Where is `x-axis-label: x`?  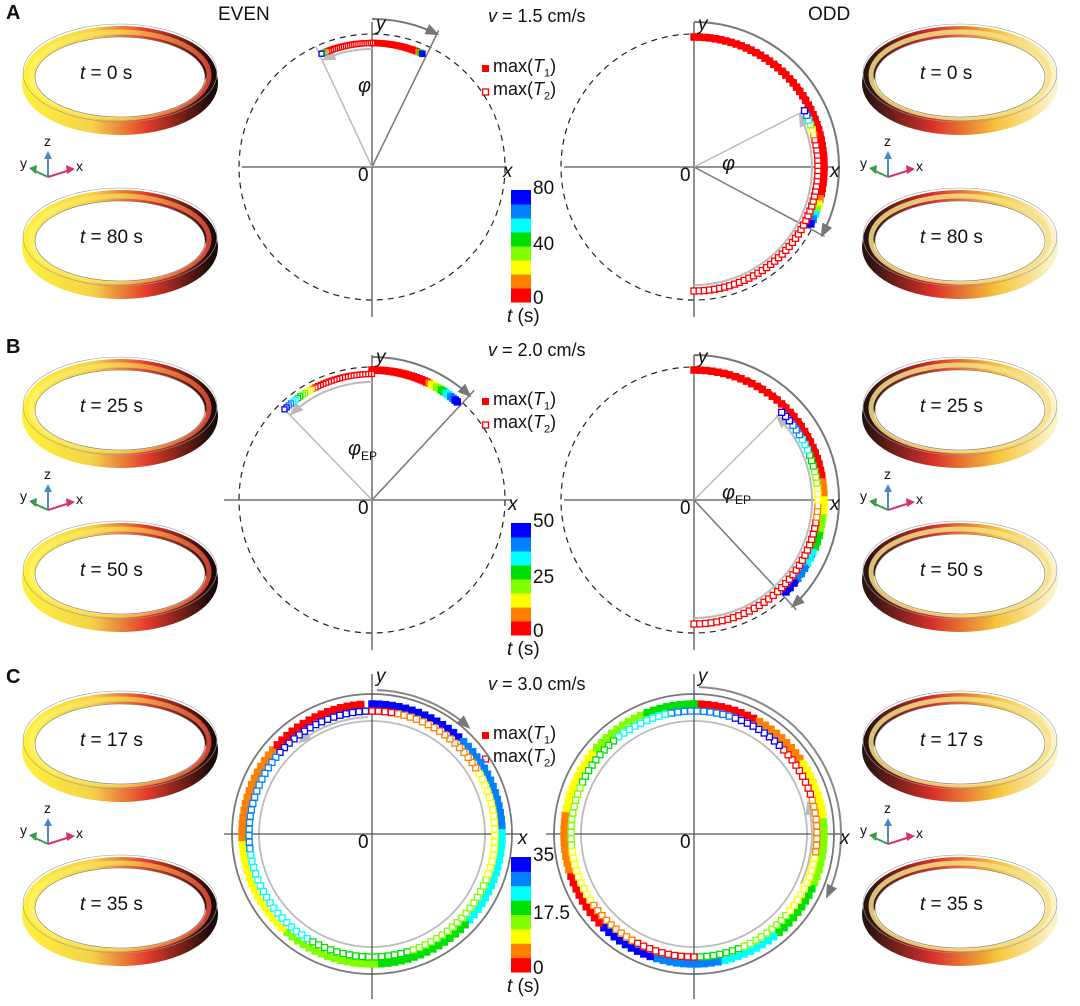
x-axis-label: x is located at coordinates (513, 504).